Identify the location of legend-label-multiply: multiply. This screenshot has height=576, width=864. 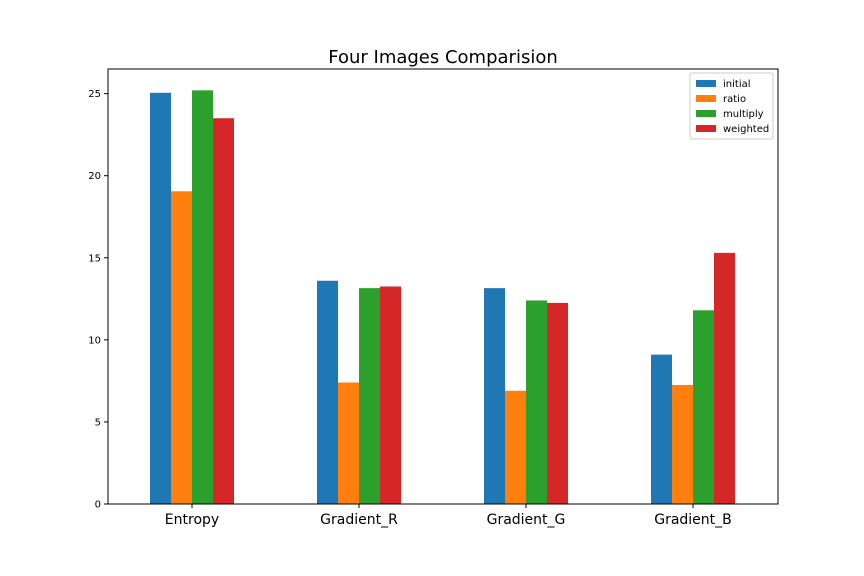
(743, 114).